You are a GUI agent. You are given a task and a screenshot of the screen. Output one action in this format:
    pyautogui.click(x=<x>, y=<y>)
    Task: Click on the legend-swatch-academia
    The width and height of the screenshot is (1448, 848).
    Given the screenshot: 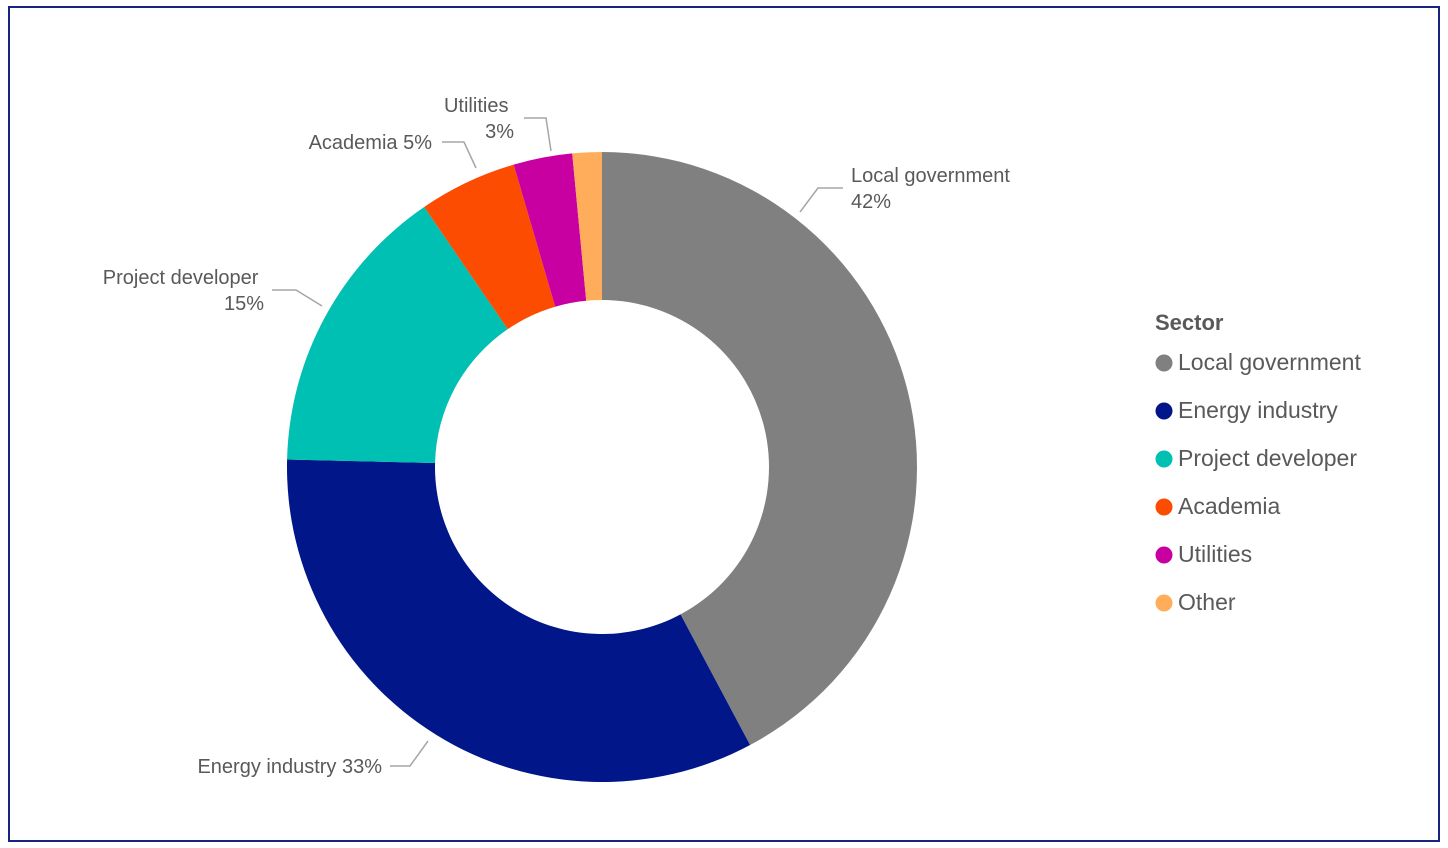 What is the action you would take?
    pyautogui.click(x=1164, y=507)
    